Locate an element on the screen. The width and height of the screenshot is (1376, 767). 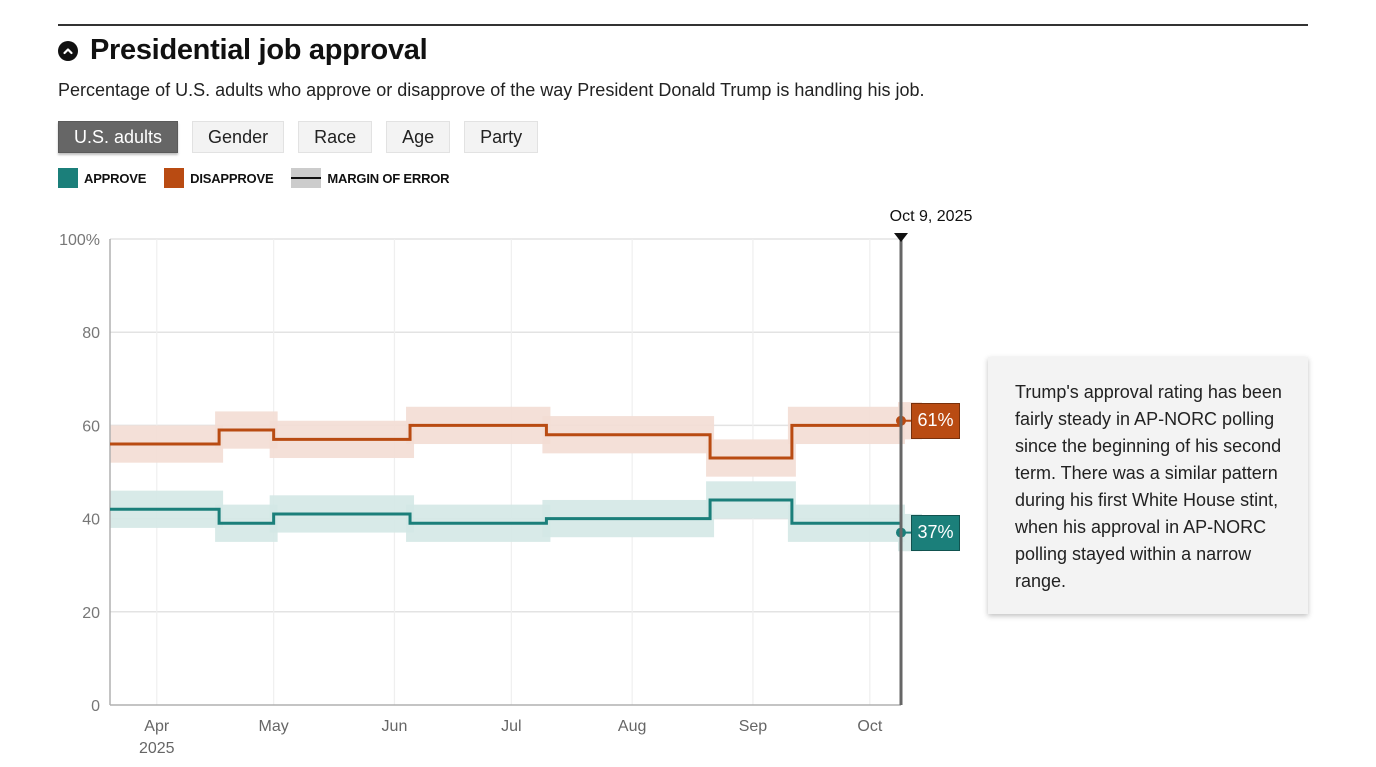
legend-approve-label: APPROVE is located at coordinates (115, 178).